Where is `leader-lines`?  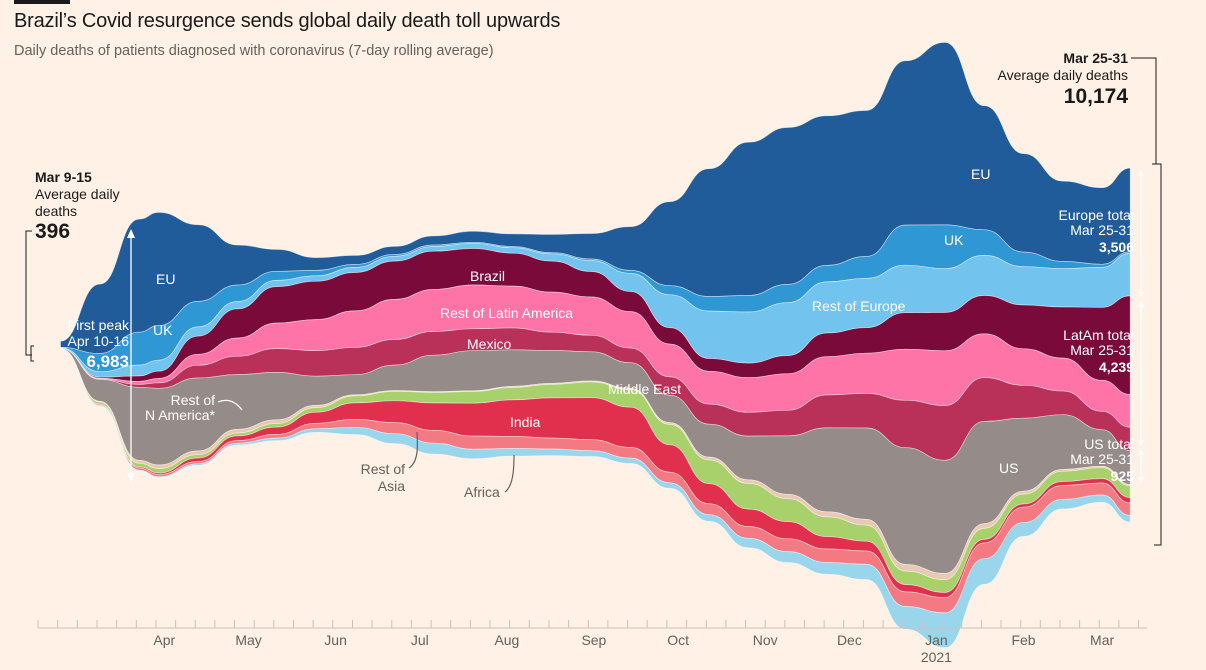 leader-lines is located at coordinates (366, 446).